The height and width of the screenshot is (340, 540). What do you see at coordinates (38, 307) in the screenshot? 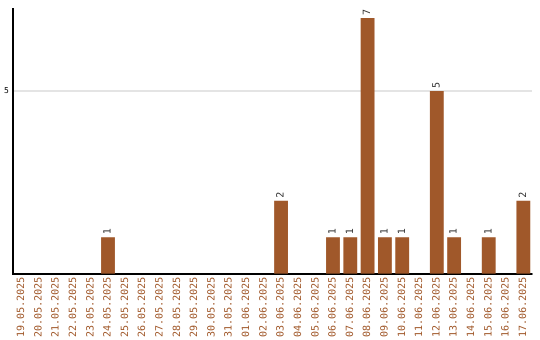
I see `x-tick-label: 20.05.2025` at bounding box center [38, 307].